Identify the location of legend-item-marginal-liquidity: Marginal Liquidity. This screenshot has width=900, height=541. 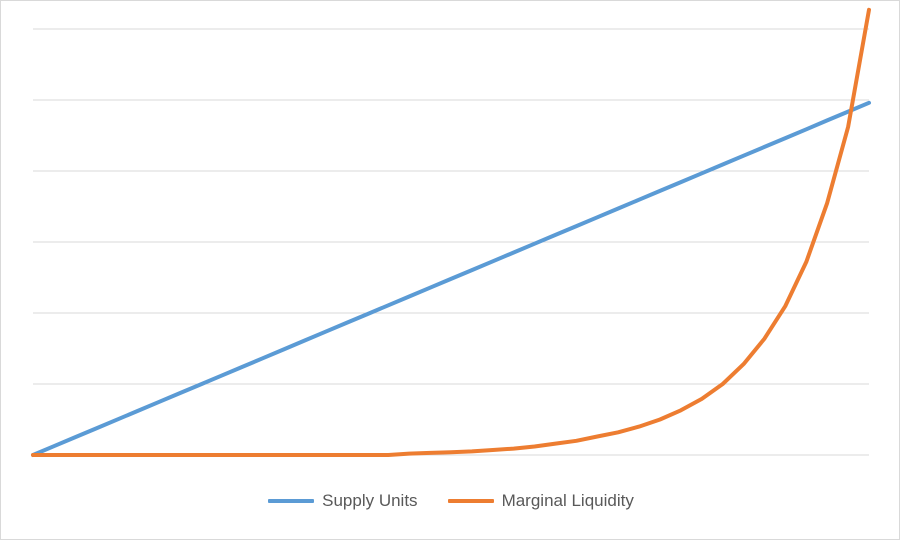
(540, 501).